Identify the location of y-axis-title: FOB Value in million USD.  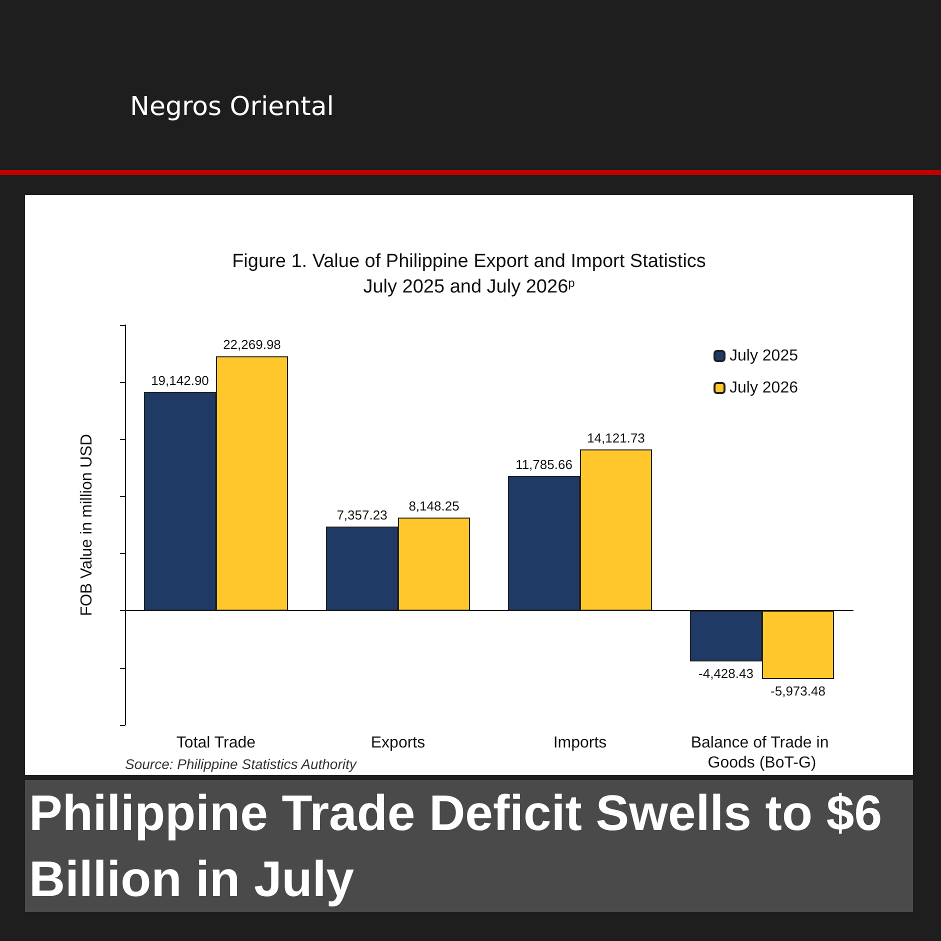
(87, 525).